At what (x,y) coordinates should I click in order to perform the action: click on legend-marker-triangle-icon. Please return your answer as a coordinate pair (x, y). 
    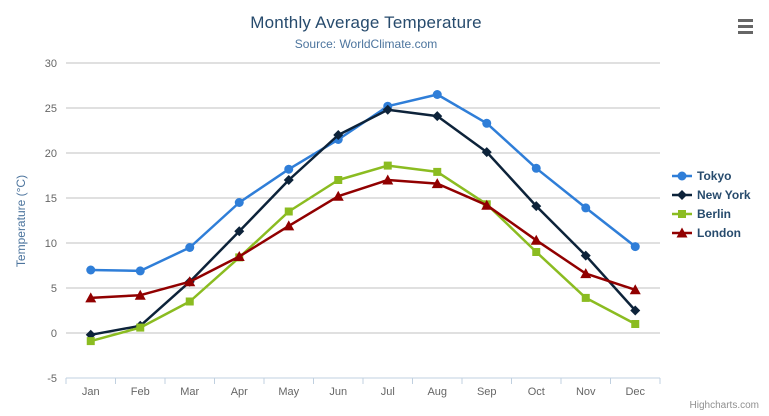
    Looking at the image, I should click on (682, 232).